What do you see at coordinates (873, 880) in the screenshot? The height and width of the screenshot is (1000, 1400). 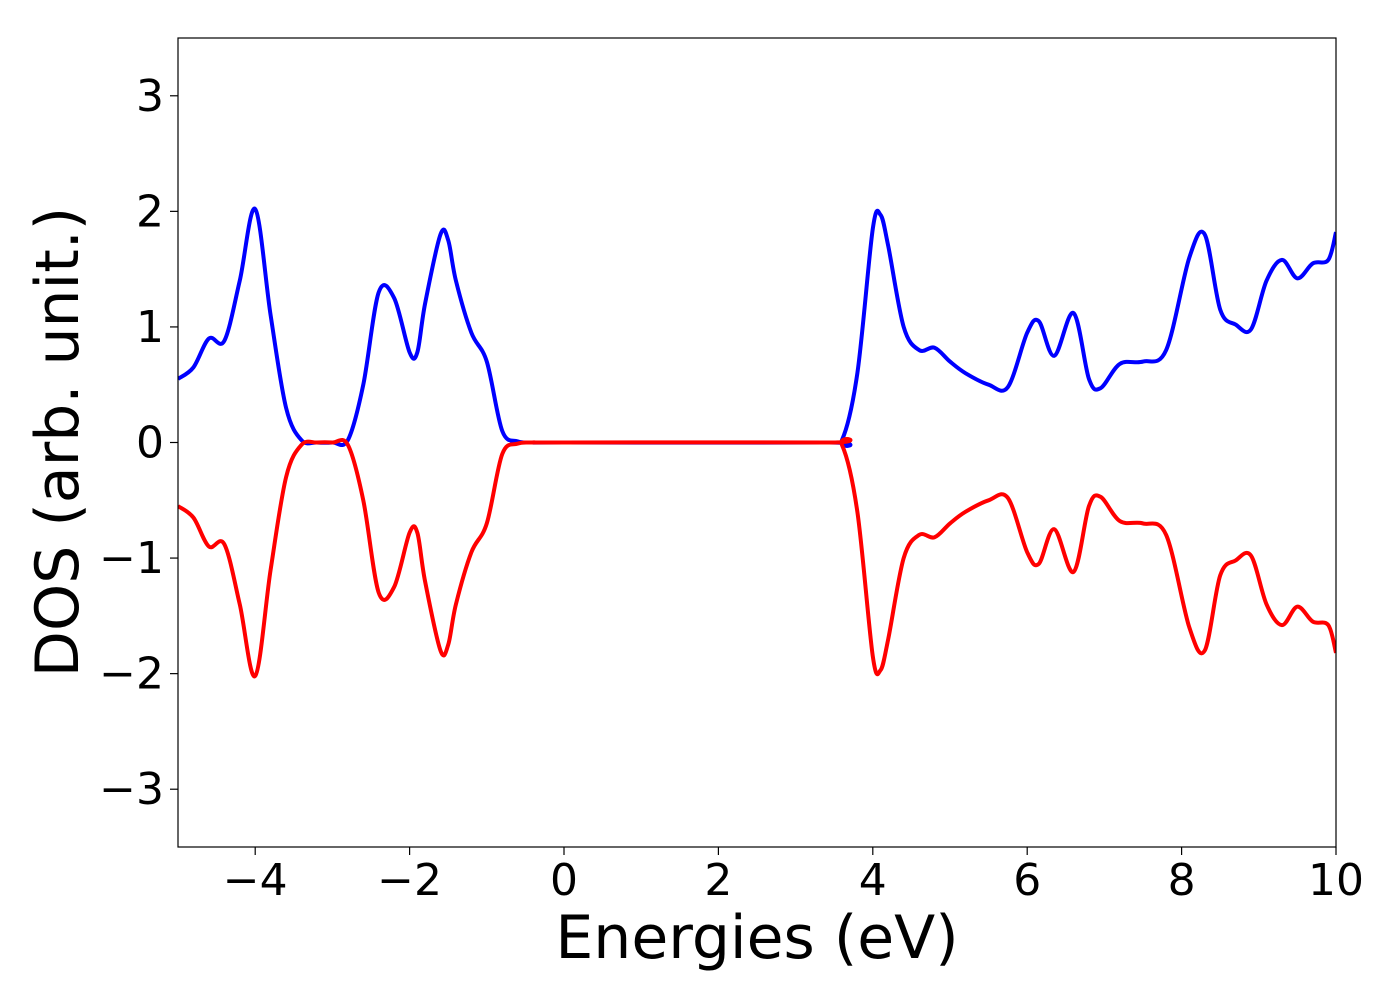 I see `x-tick-label: 4` at bounding box center [873, 880].